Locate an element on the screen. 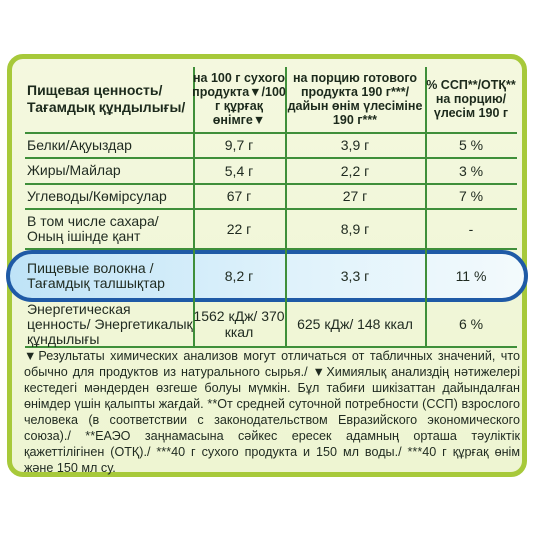 This screenshot has width=538, height=538. row-per100: 8,2 г is located at coordinates (239, 276).